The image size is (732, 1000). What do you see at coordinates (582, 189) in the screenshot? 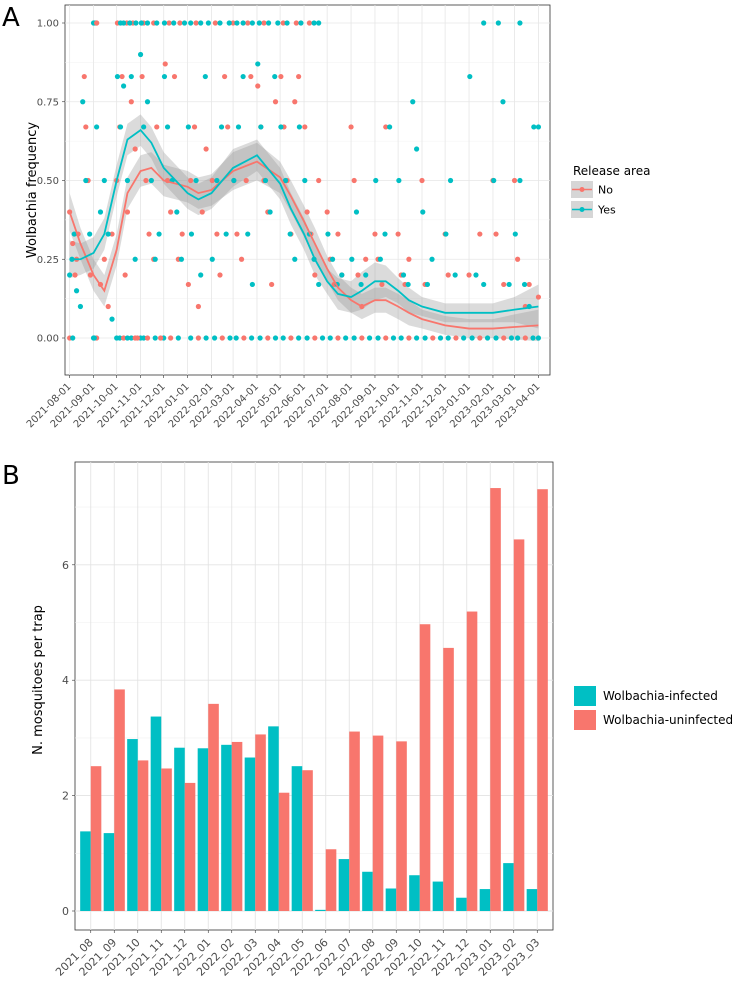
I see `legend-key-no-point` at bounding box center [582, 189].